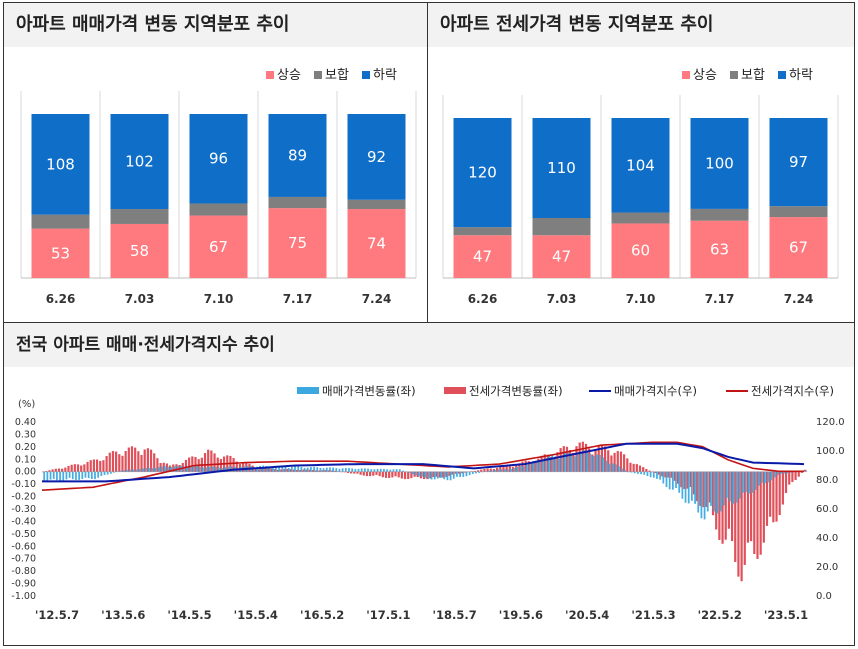 The height and width of the screenshot is (649, 858). I want to click on data-label: 67, so click(218, 247).